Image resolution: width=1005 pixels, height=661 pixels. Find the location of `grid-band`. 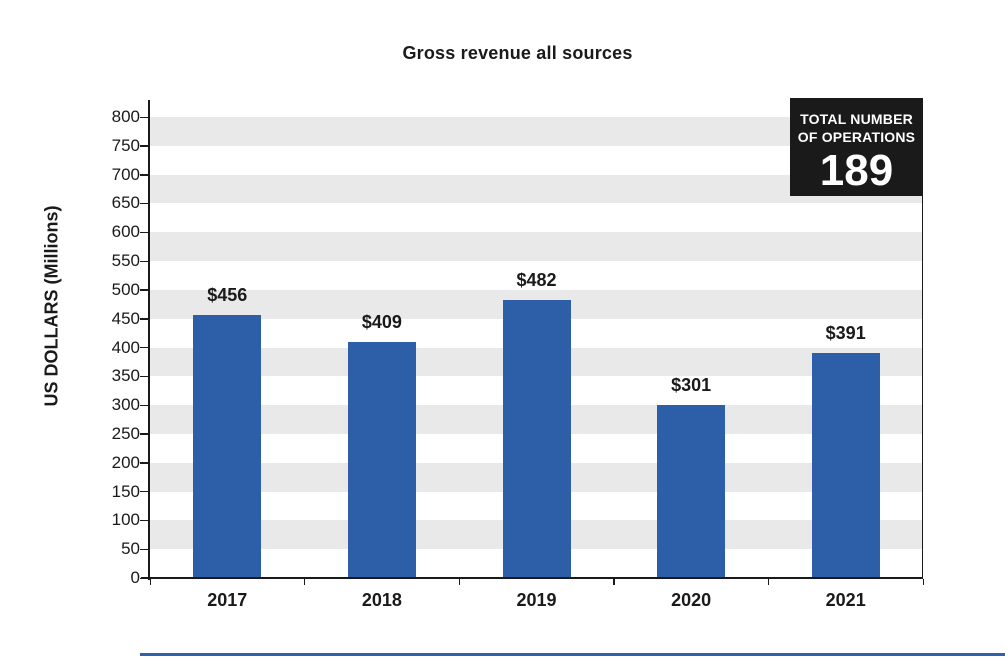

grid-band is located at coordinates (536, 247).